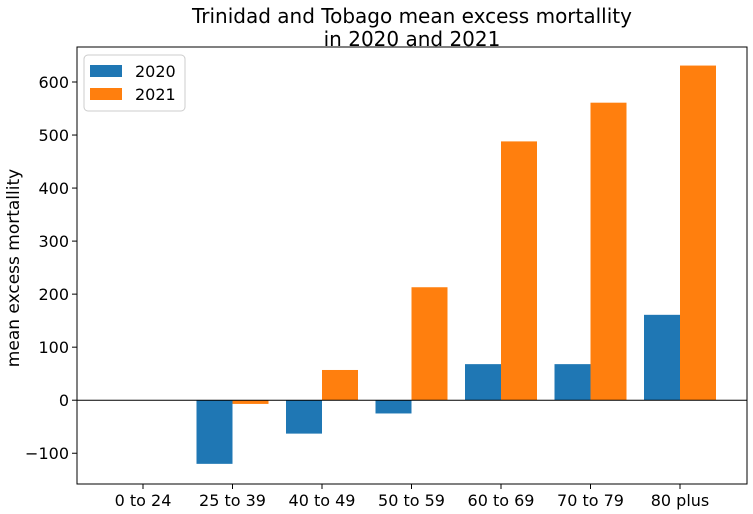 The height and width of the screenshot is (514, 753). Describe the element at coordinates (134, 83) in the screenshot. I see `legend: 2020 2021` at that location.